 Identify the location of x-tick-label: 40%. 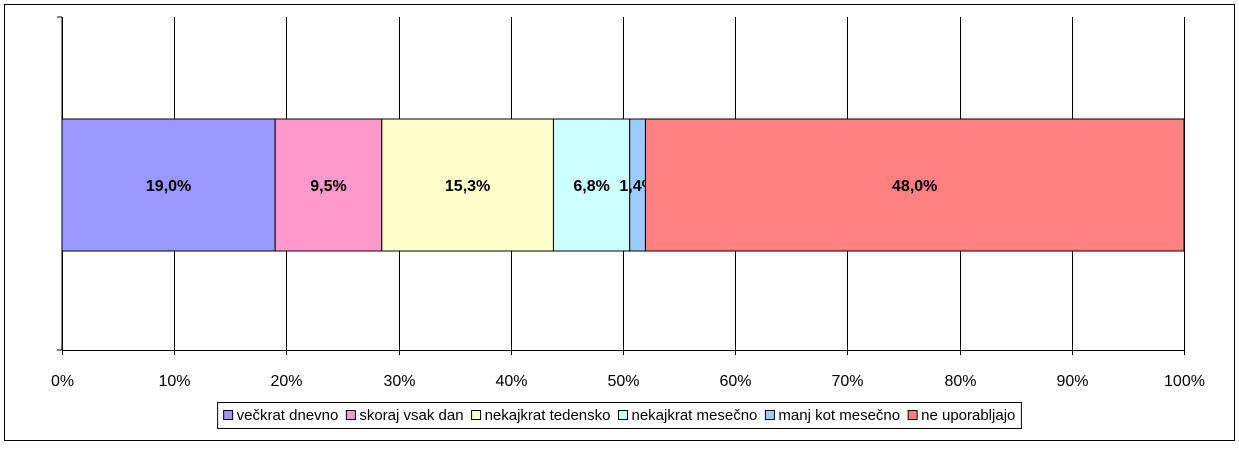
(511, 381).